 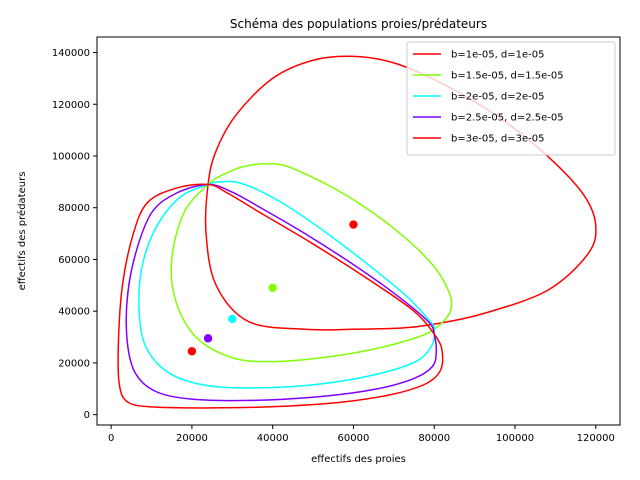 I want to click on y-tick-label: 100000, so click(x=71, y=156).